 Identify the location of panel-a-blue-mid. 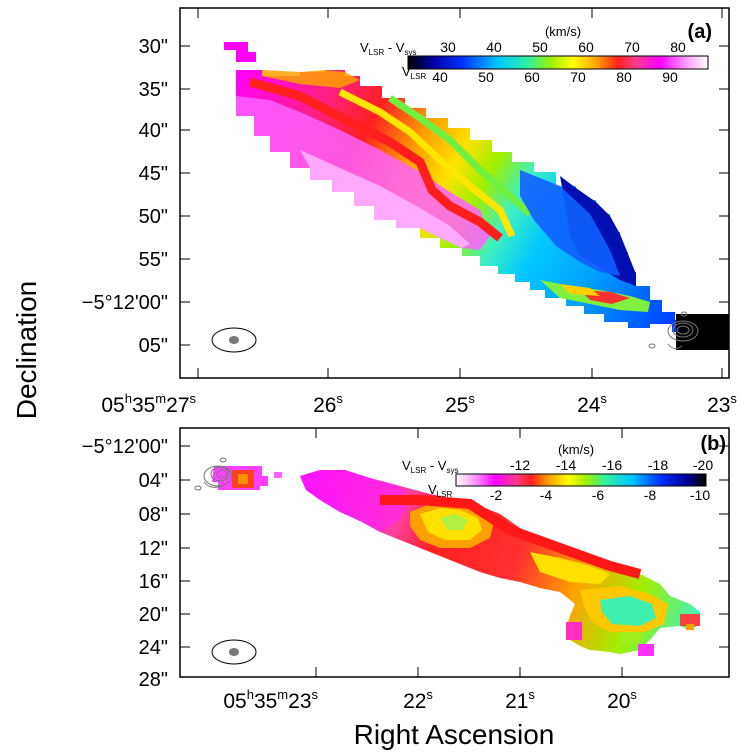
(570, 223).